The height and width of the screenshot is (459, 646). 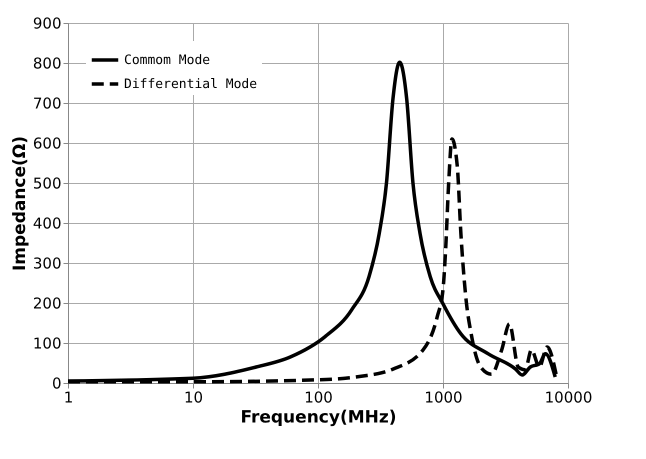 What do you see at coordinates (47, 263) in the screenshot?
I see `y-tick-label: 300` at bounding box center [47, 263].